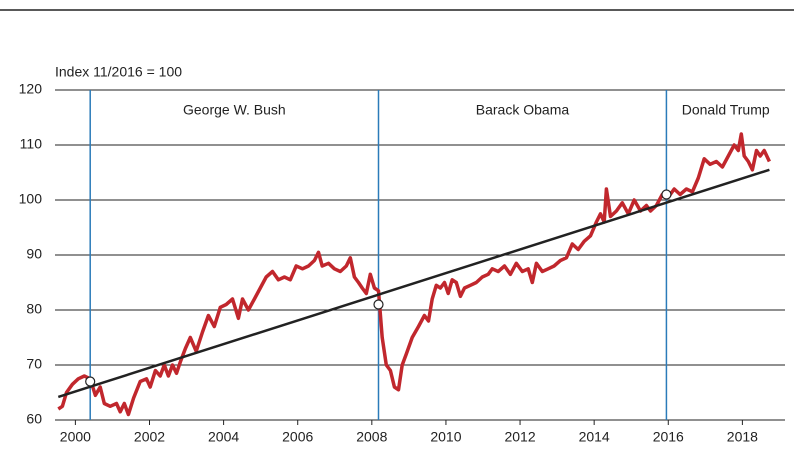  I want to click on y-tick-label: 80, so click(34, 309).